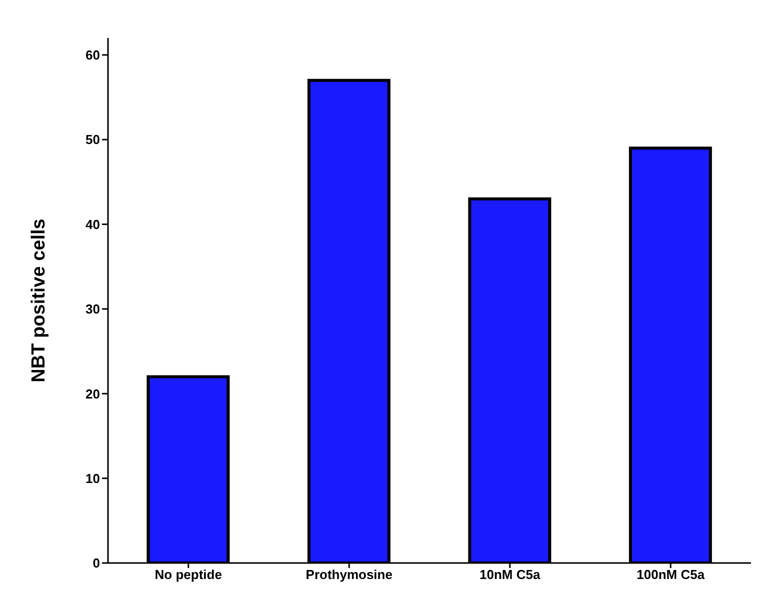  What do you see at coordinates (39, 300) in the screenshot?
I see `y-axis-title: NBT positive cells` at bounding box center [39, 300].